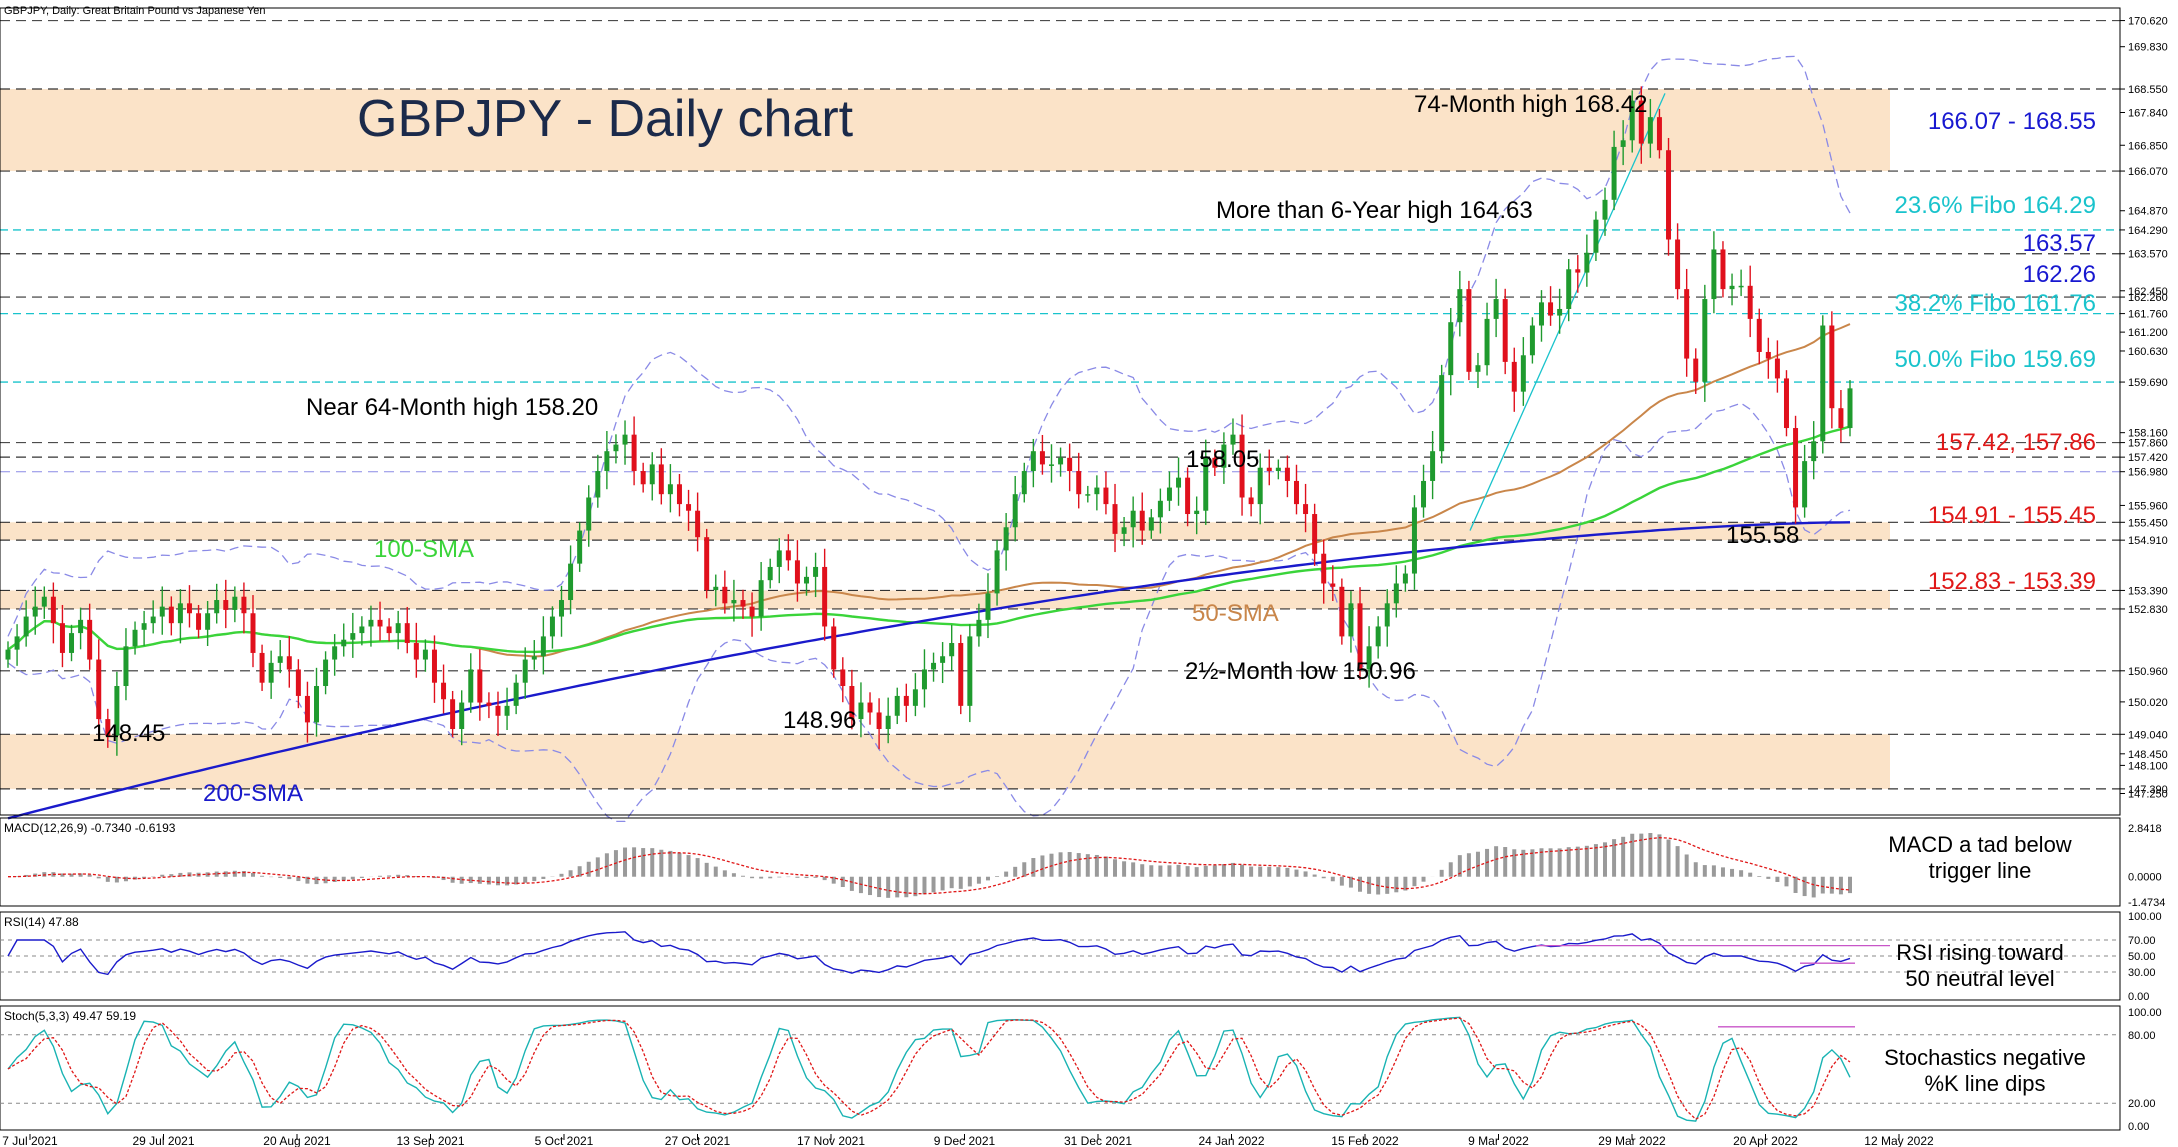 The height and width of the screenshot is (1147, 2178). What do you see at coordinates (1995, 359) in the screenshot?
I see `fibo-label-500: 50.0% Fibo 159.69` at bounding box center [1995, 359].